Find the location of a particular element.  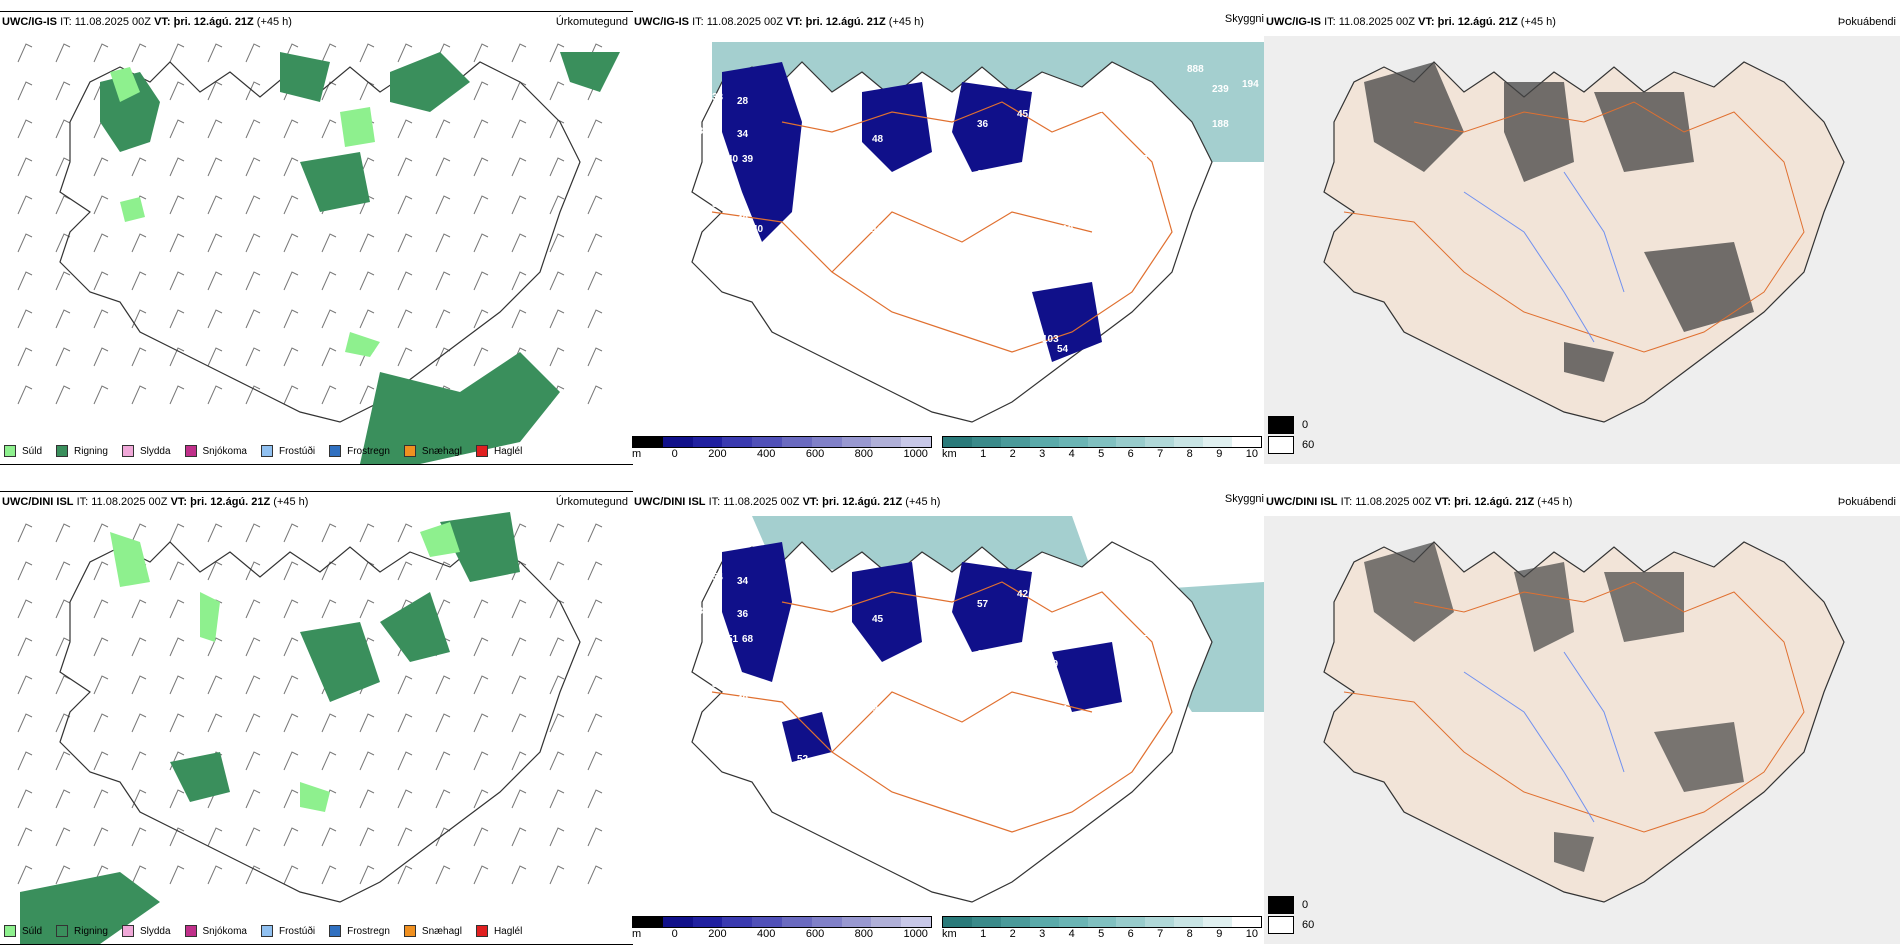

model-label: UWC/IG-IS is located at coordinates (661, 22).